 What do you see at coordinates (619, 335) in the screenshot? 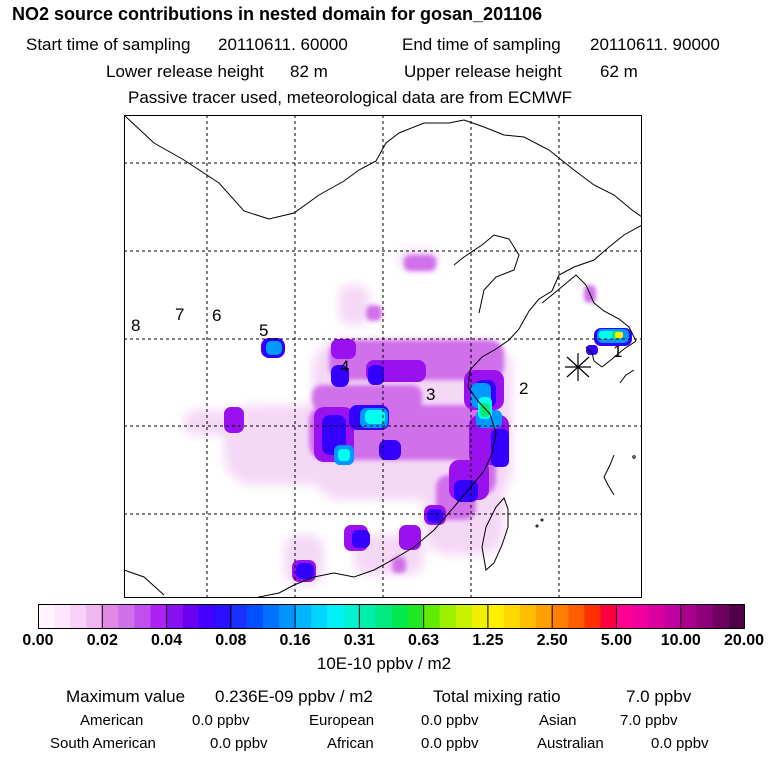
I see `contribution-yellow` at bounding box center [619, 335].